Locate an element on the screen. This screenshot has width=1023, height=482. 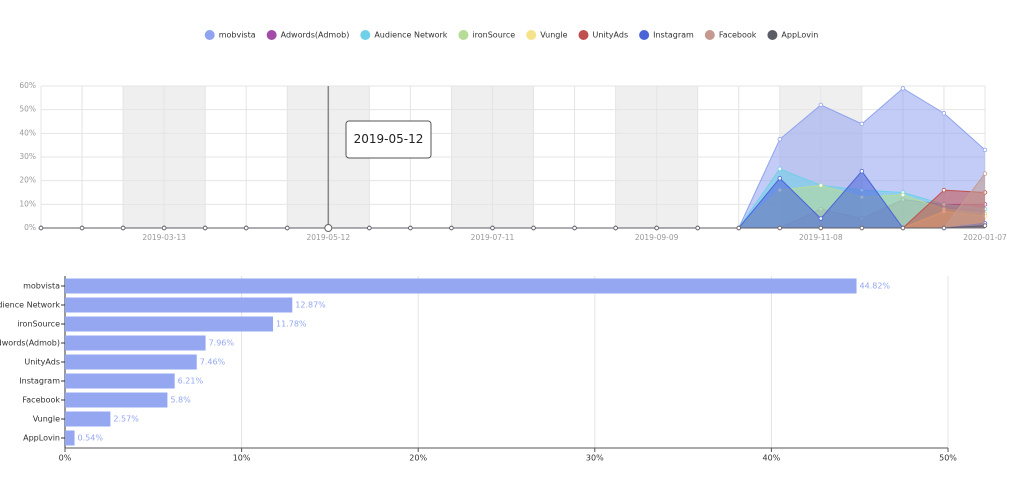
y-tick-label: 0% is located at coordinates (30, 227).